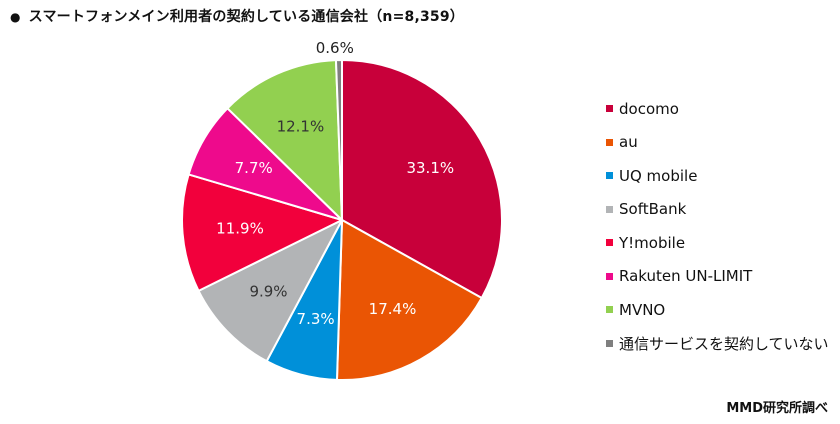 Image resolution: width=840 pixels, height=424 pixels. I want to click on legend-item-2: UQ mobile, so click(717, 176).